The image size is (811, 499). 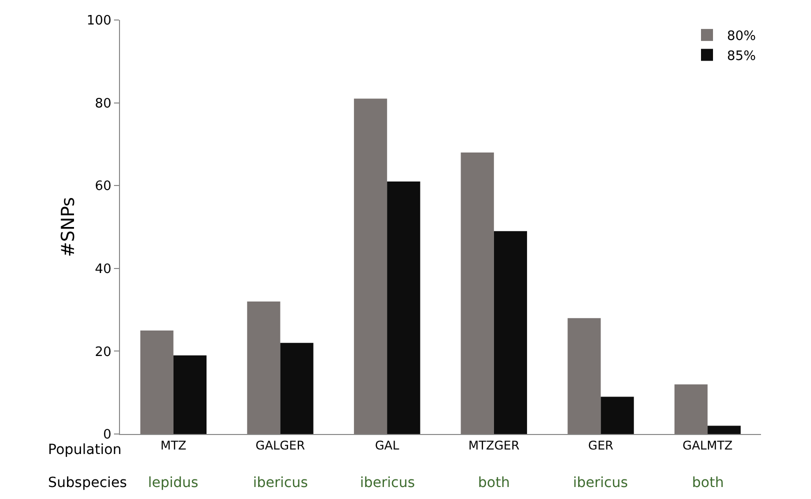 I want to click on legend-label: 80%, so click(x=741, y=36).